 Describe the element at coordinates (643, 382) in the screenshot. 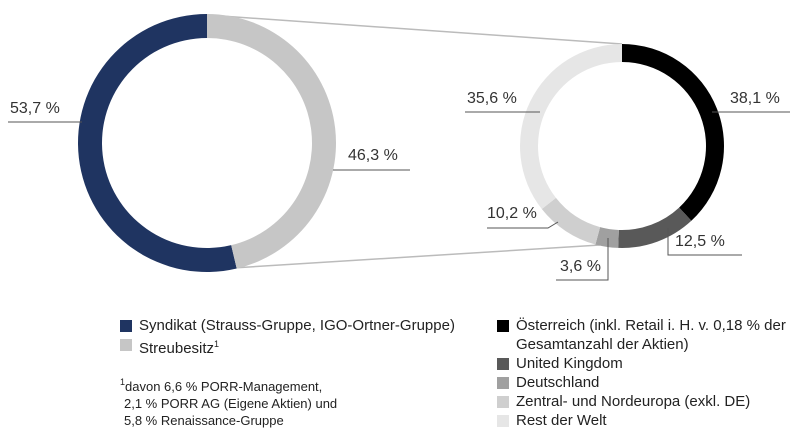

I see `legend-item: Deutschland` at that location.